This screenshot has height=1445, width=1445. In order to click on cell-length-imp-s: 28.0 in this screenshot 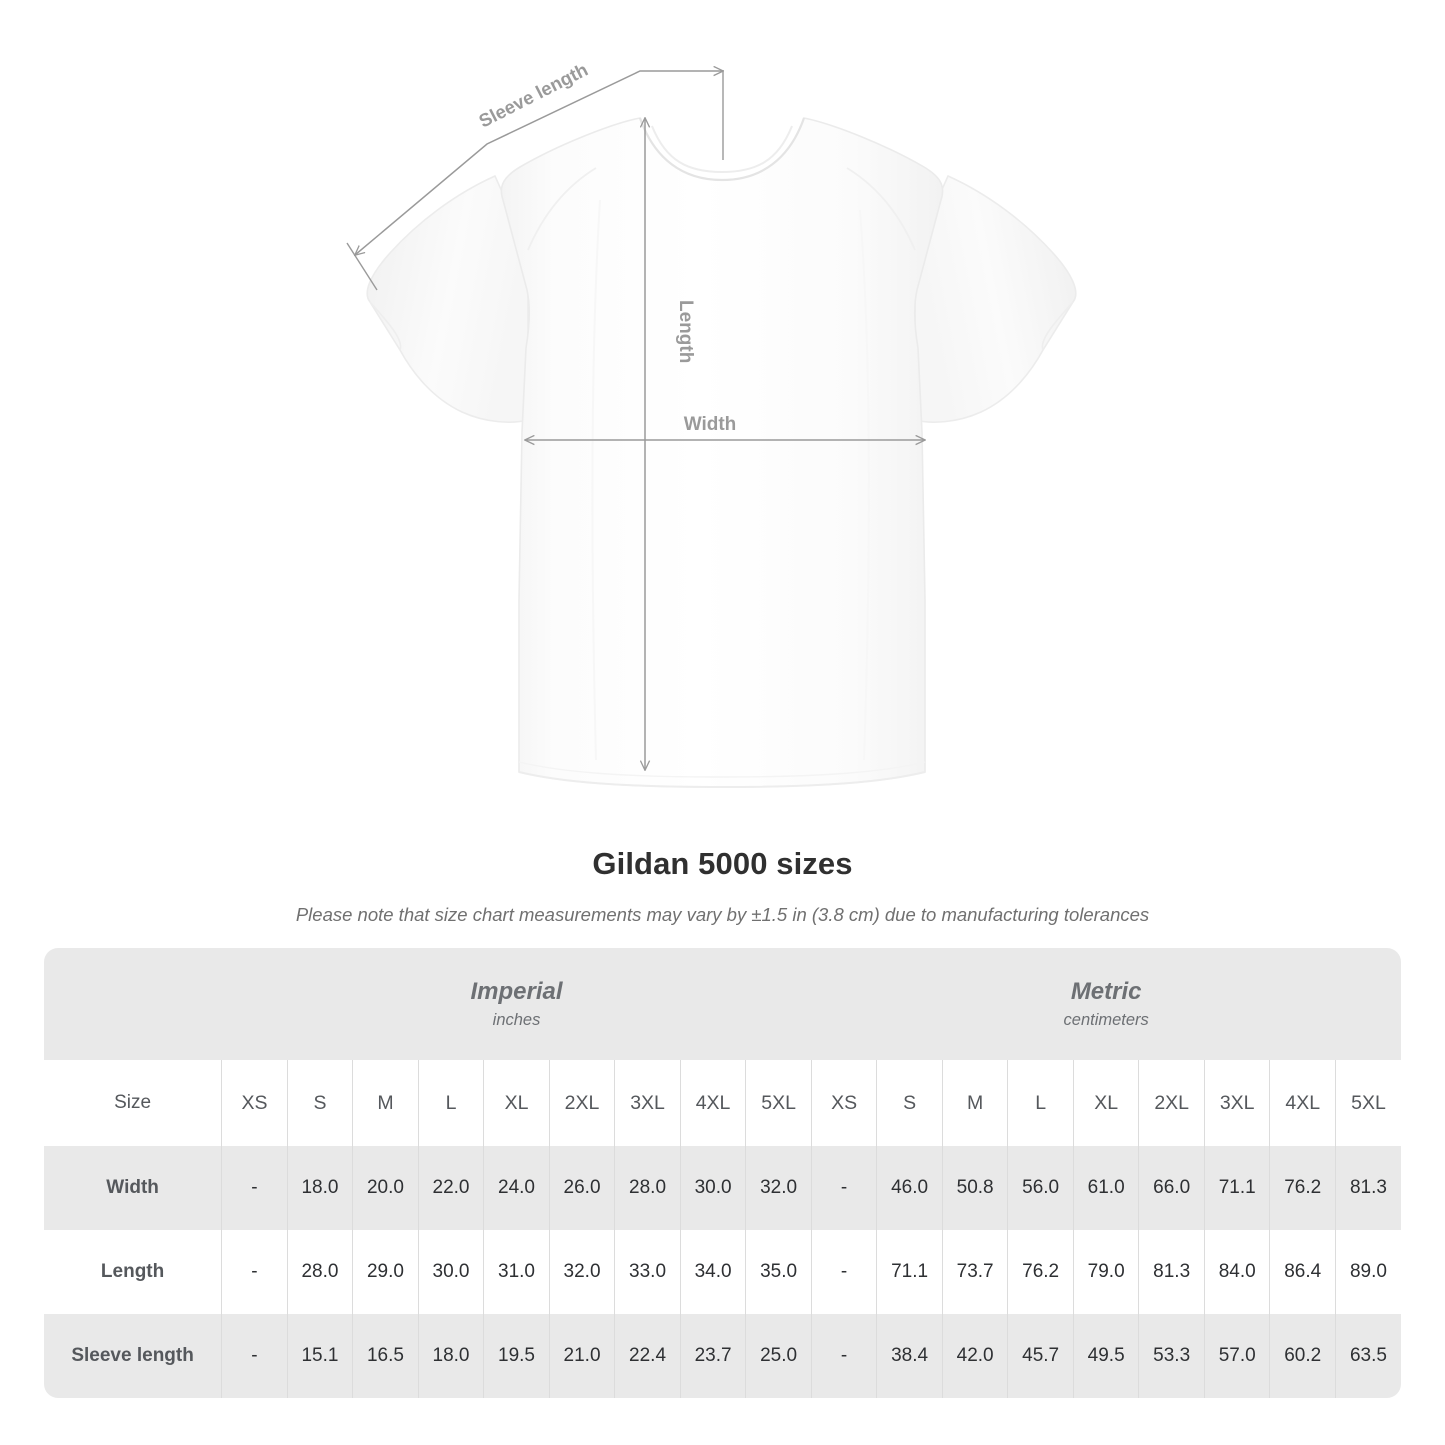, I will do `click(319, 1272)`.